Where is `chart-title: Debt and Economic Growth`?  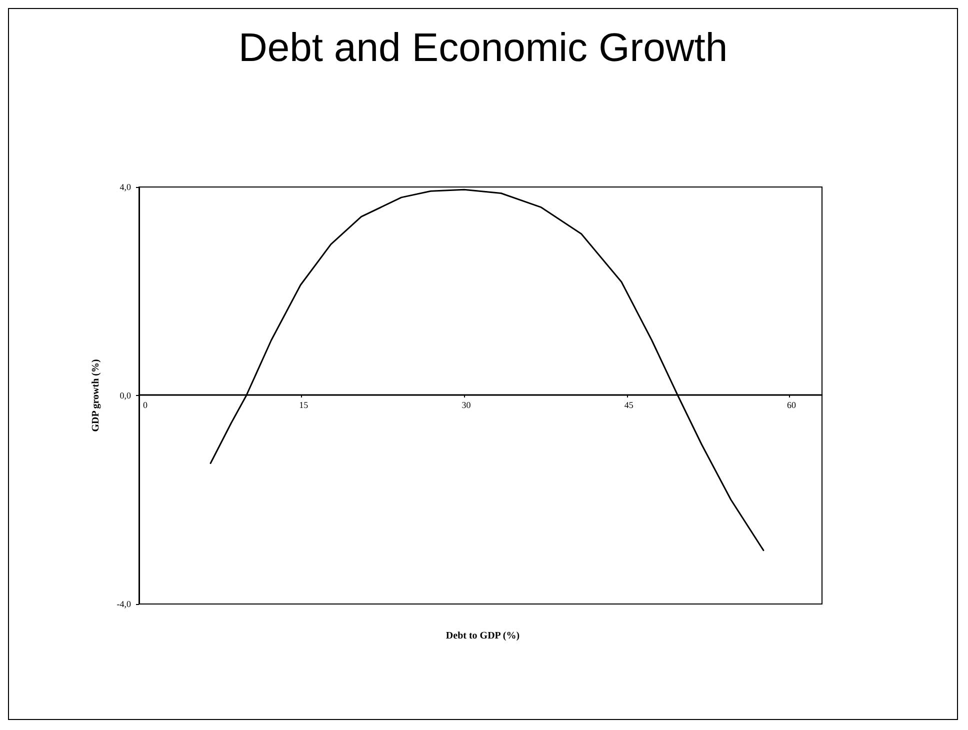
chart-title: Debt and Economic Growth is located at coordinates (483, 48).